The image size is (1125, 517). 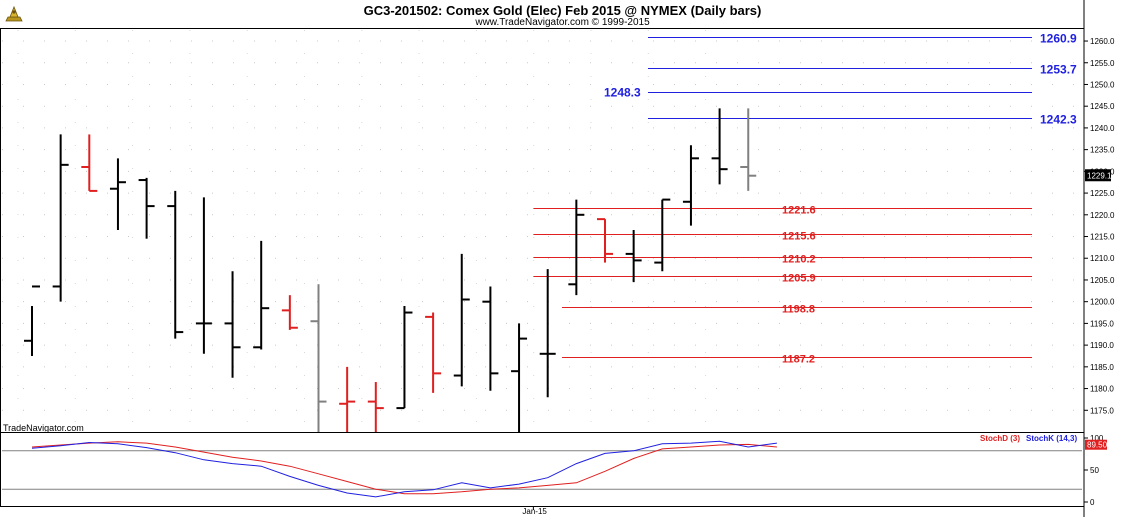 What do you see at coordinates (1058, 120) in the screenshot?
I see `level-label: 1242.3` at bounding box center [1058, 120].